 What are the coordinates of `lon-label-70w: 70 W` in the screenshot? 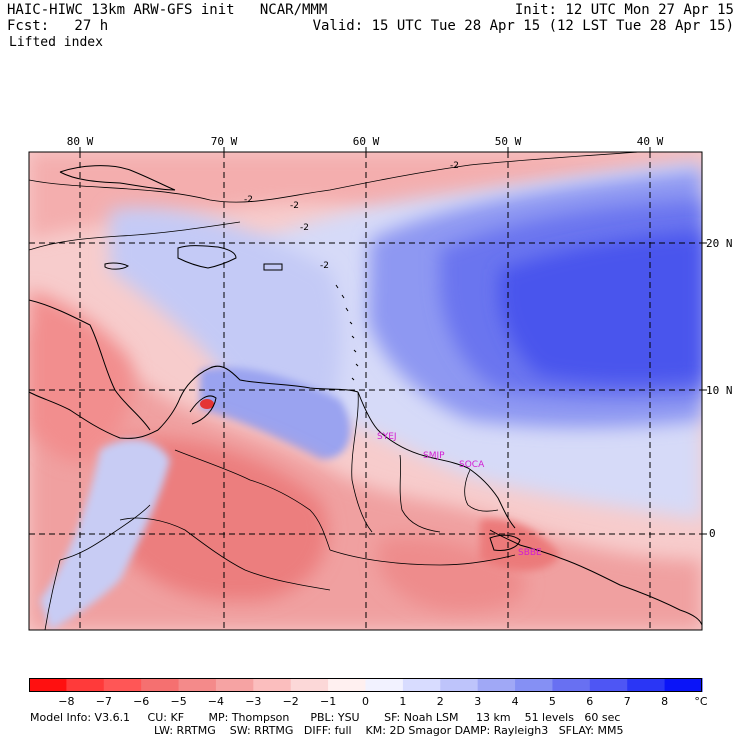 It's located at (224, 141).